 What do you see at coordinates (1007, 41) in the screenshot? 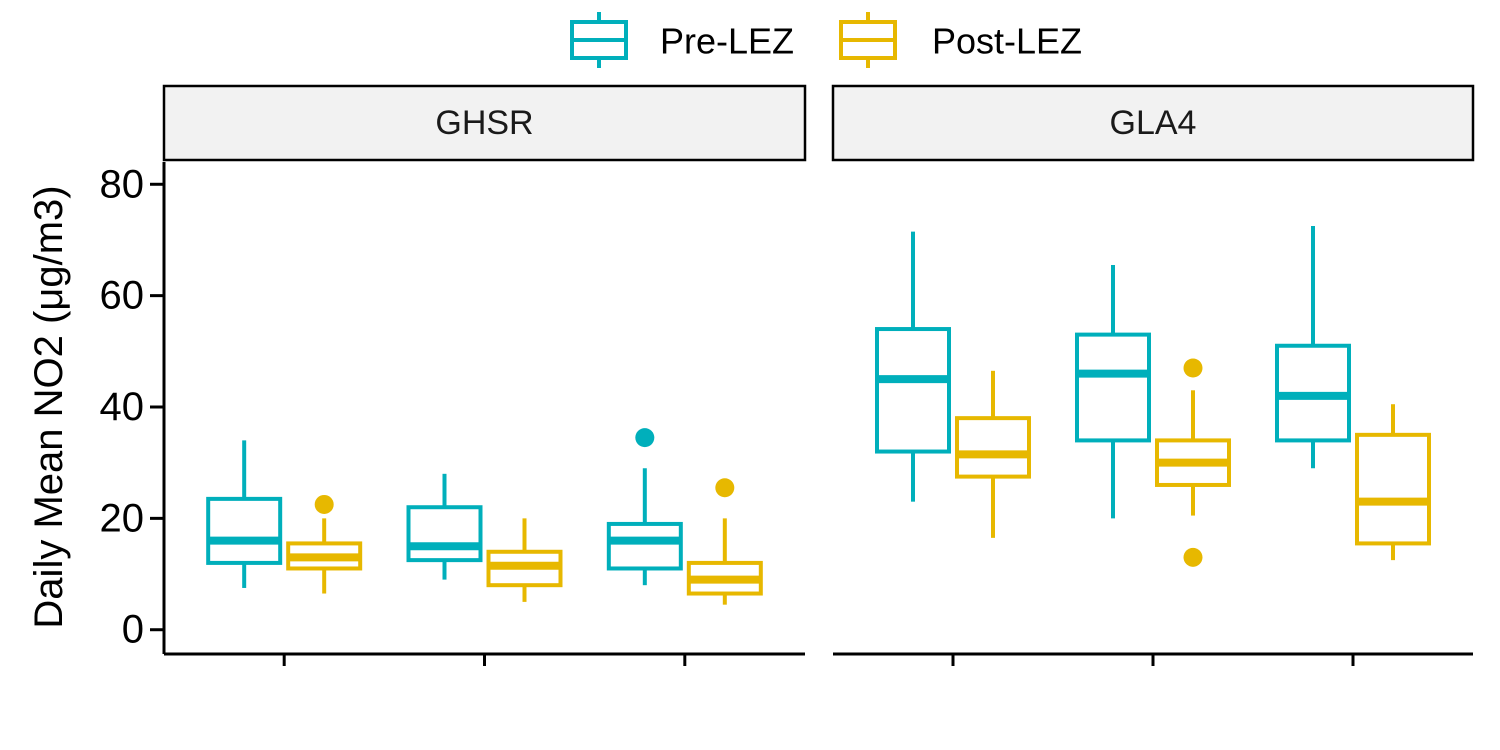
I see `legend-label: Post-LEZ` at bounding box center [1007, 41].